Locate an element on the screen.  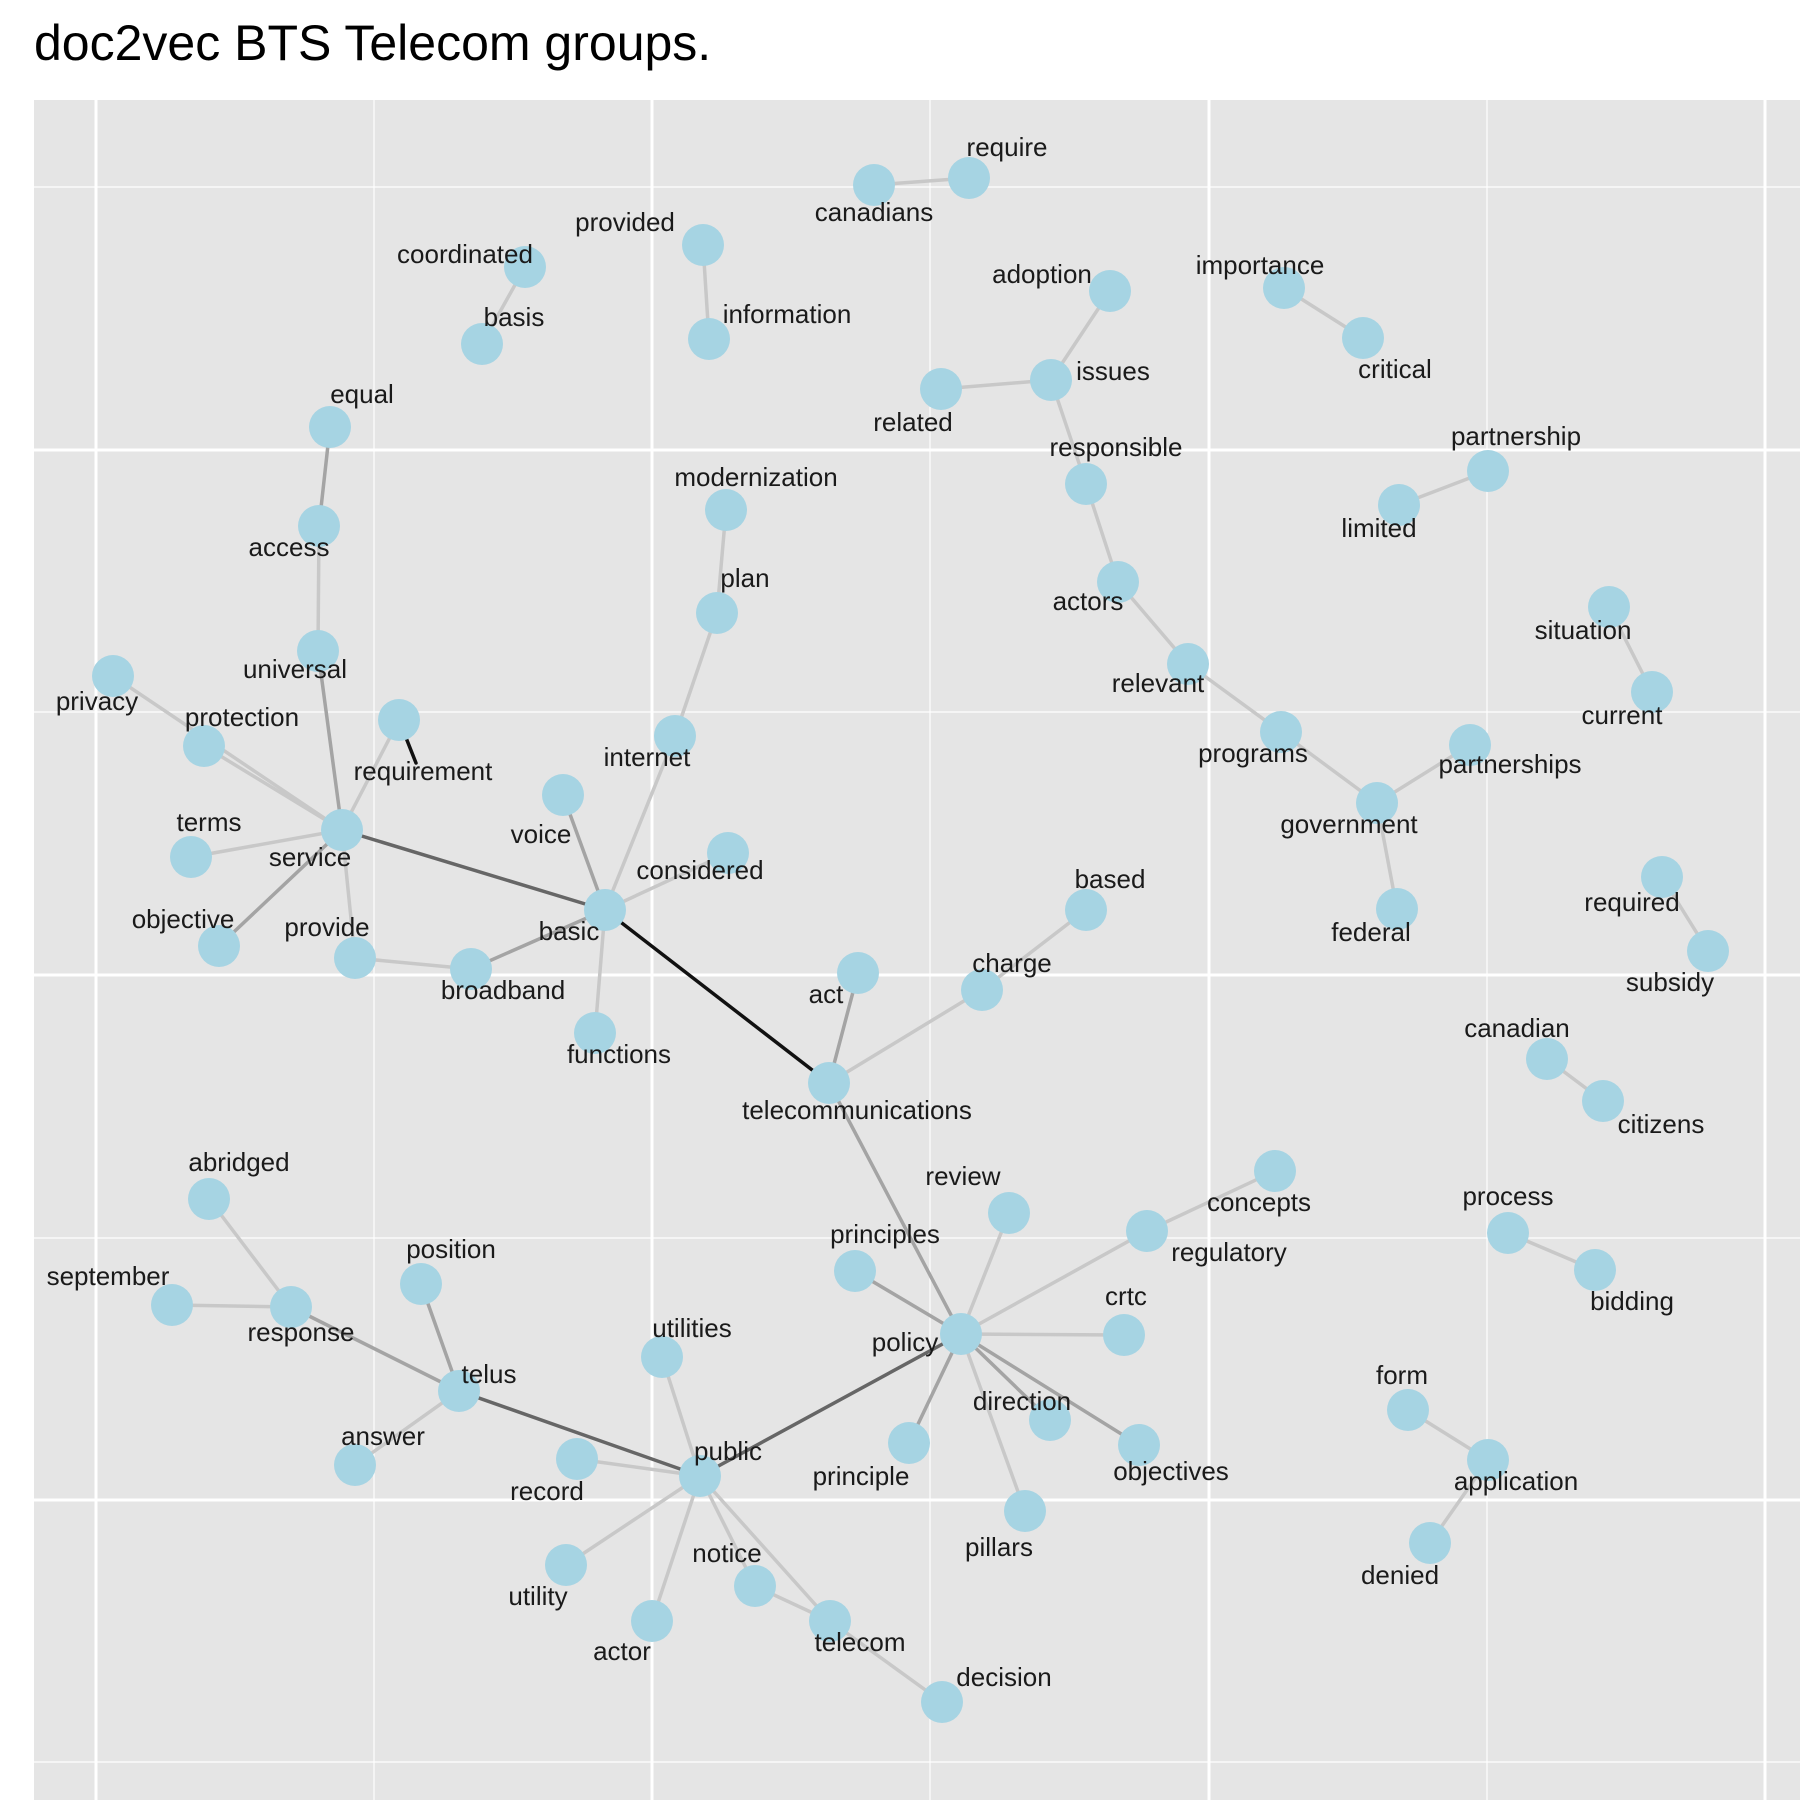
node-equal is located at coordinates (330, 427).